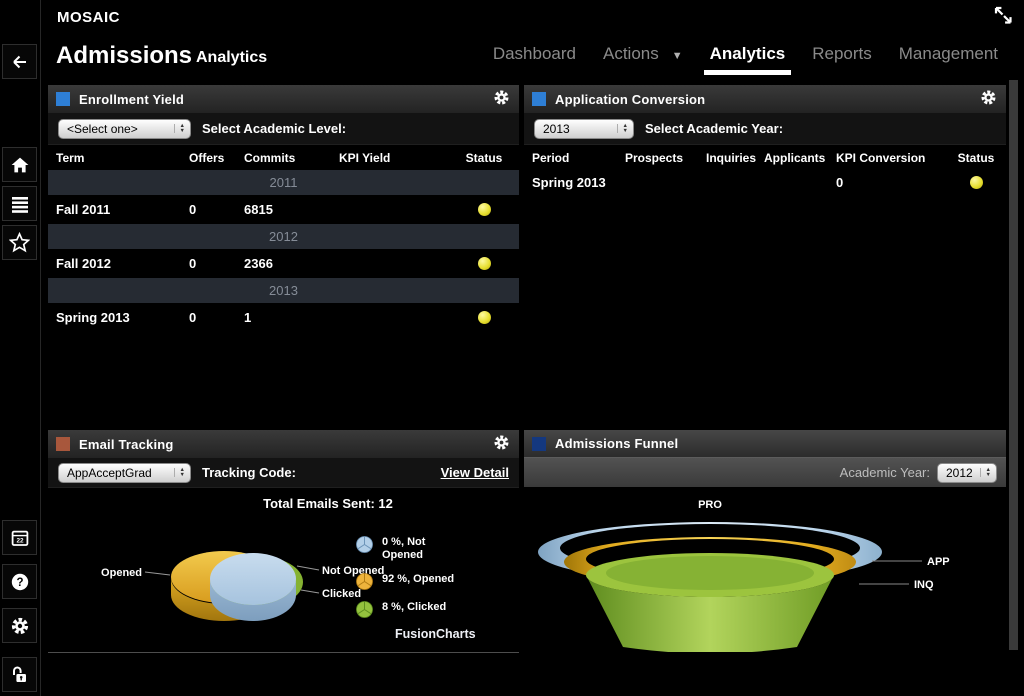 The width and height of the screenshot is (1024, 696). What do you see at coordinates (1013, 365) in the screenshot?
I see `vertical-scrollbar` at bounding box center [1013, 365].